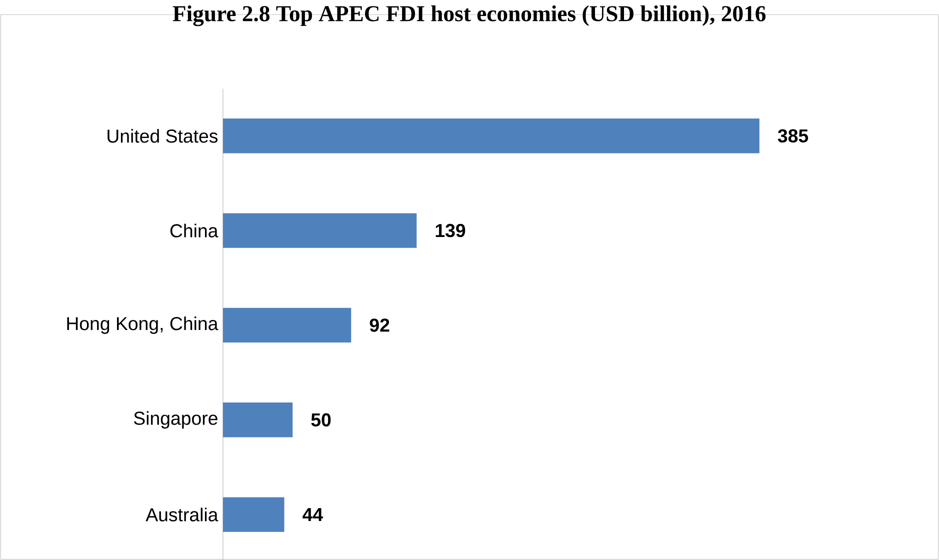 The width and height of the screenshot is (939, 560). Describe the element at coordinates (321, 419) in the screenshot. I see `data-label: 50` at that location.